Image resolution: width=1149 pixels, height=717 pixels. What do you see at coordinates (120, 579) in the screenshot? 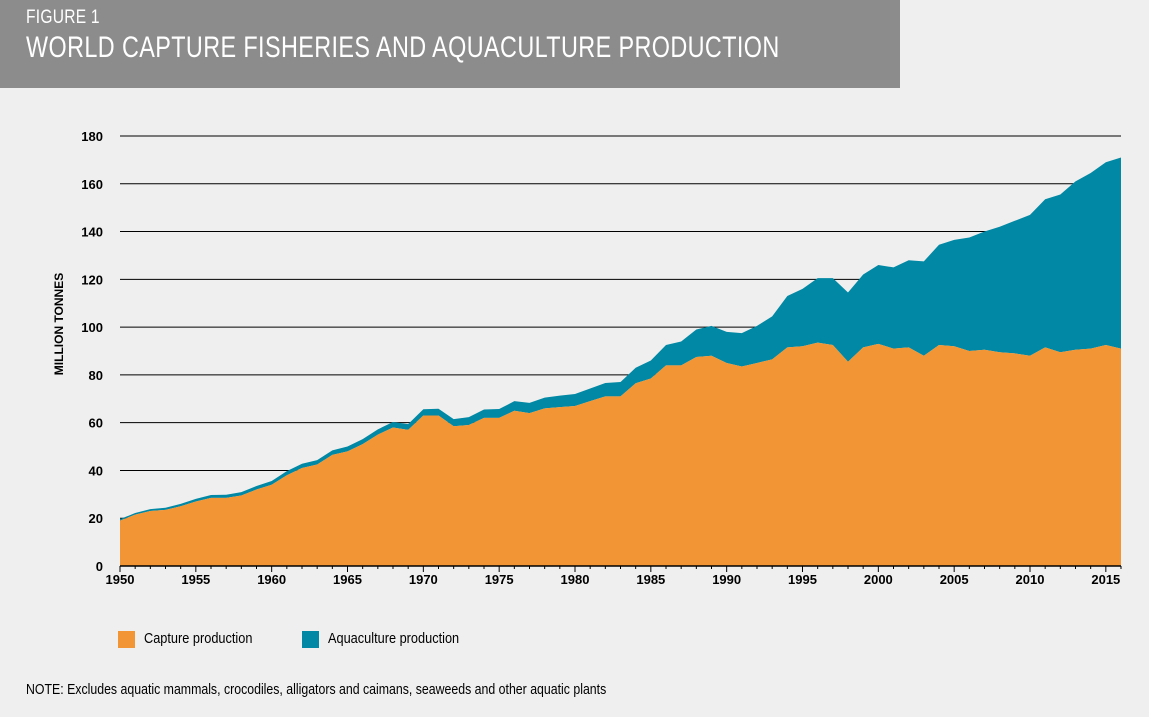
I see `x-tick-label-1950: 1950` at bounding box center [120, 579].